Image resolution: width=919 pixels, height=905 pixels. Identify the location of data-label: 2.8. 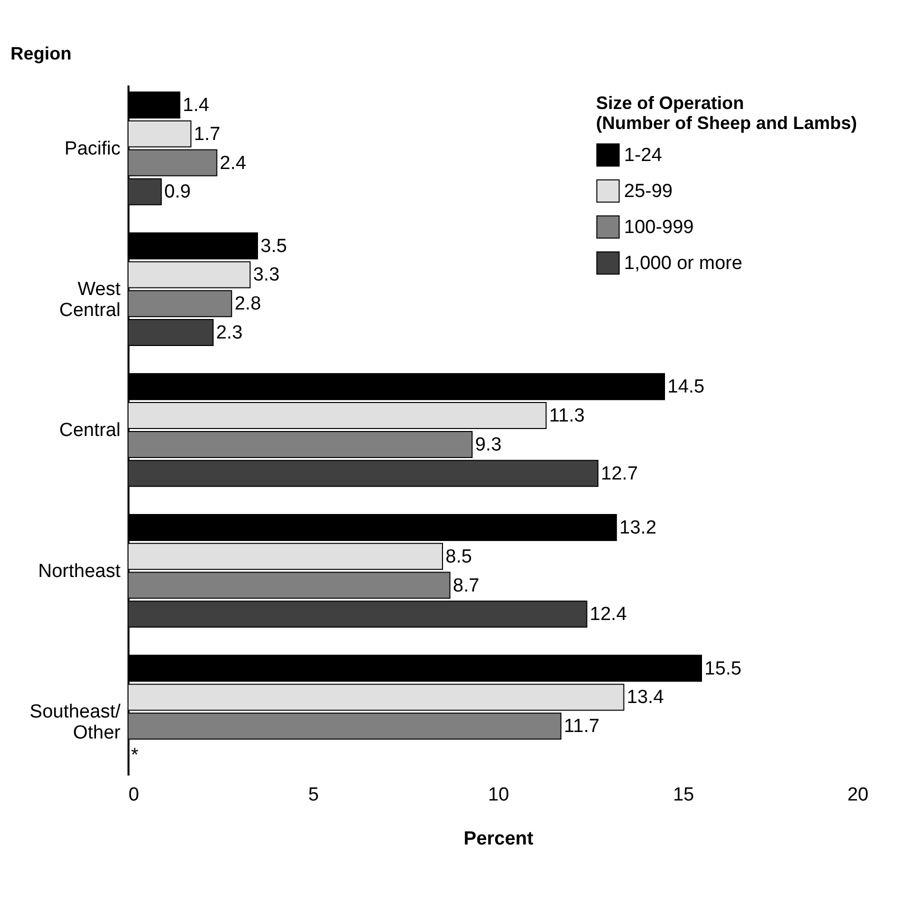
(248, 304).